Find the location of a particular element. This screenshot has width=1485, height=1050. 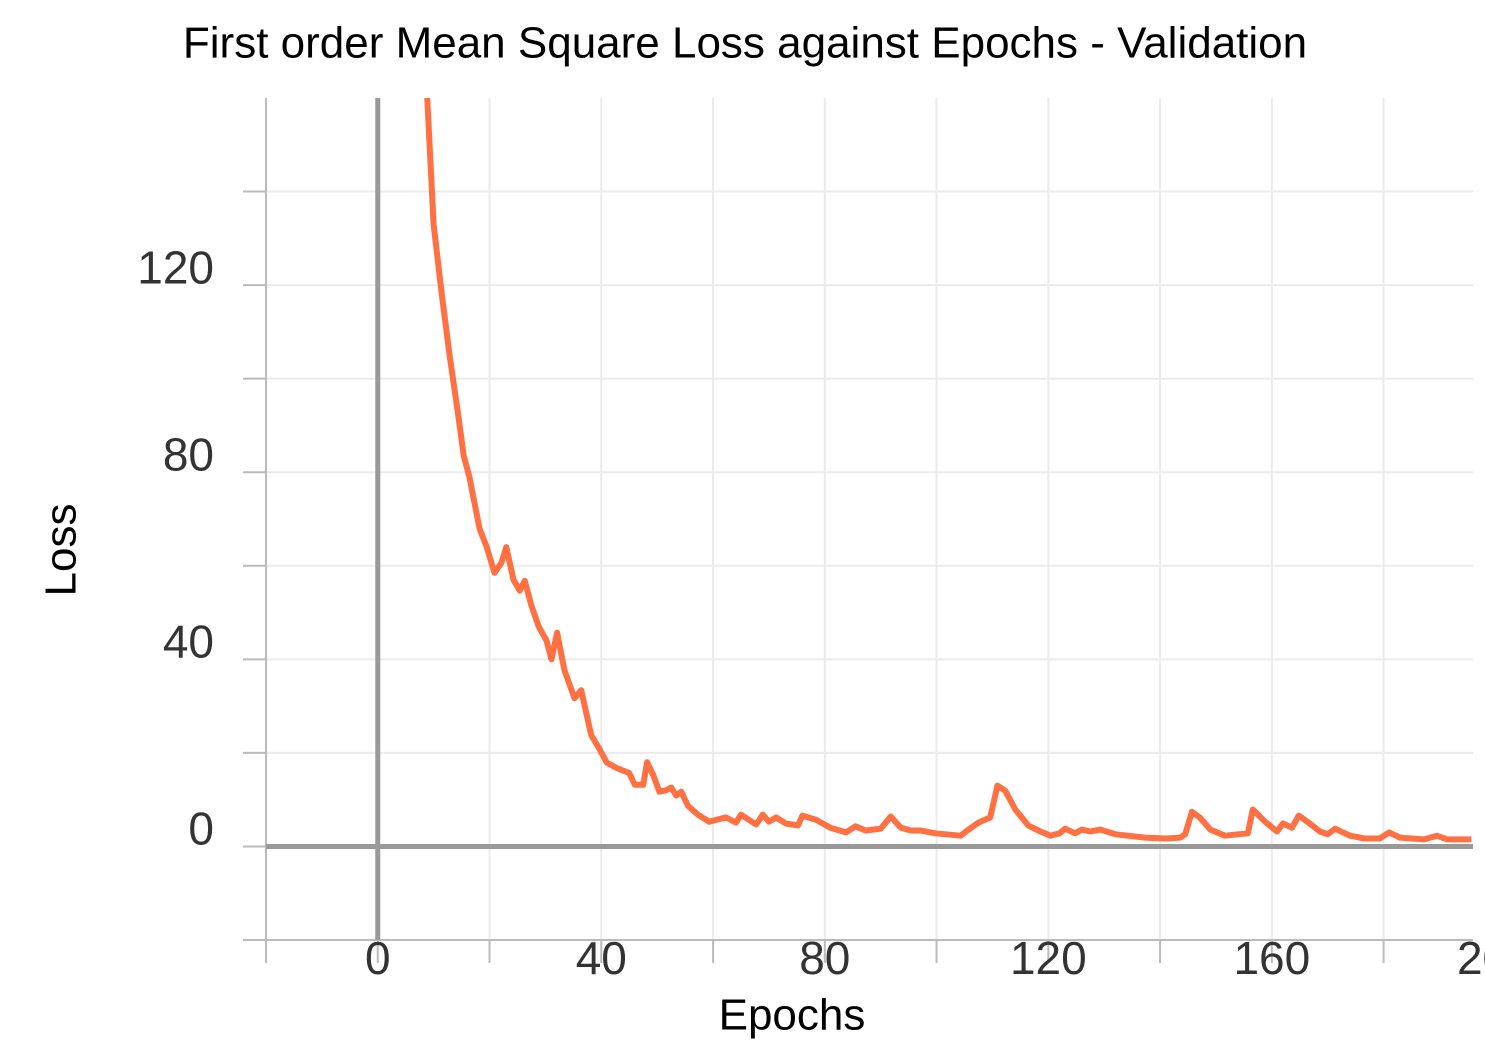

x-tick-label: 120 is located at coordinates (1048, 958).